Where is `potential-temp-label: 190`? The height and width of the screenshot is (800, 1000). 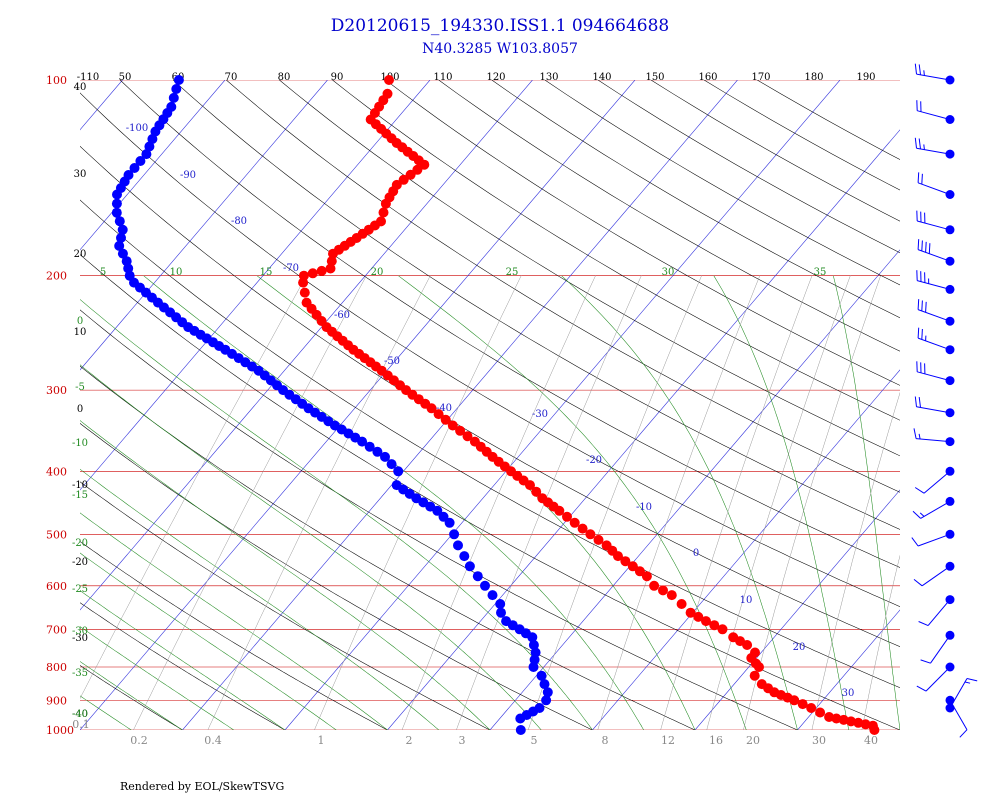
potential-temp-label: 190 is located at coordinates (865, 77).